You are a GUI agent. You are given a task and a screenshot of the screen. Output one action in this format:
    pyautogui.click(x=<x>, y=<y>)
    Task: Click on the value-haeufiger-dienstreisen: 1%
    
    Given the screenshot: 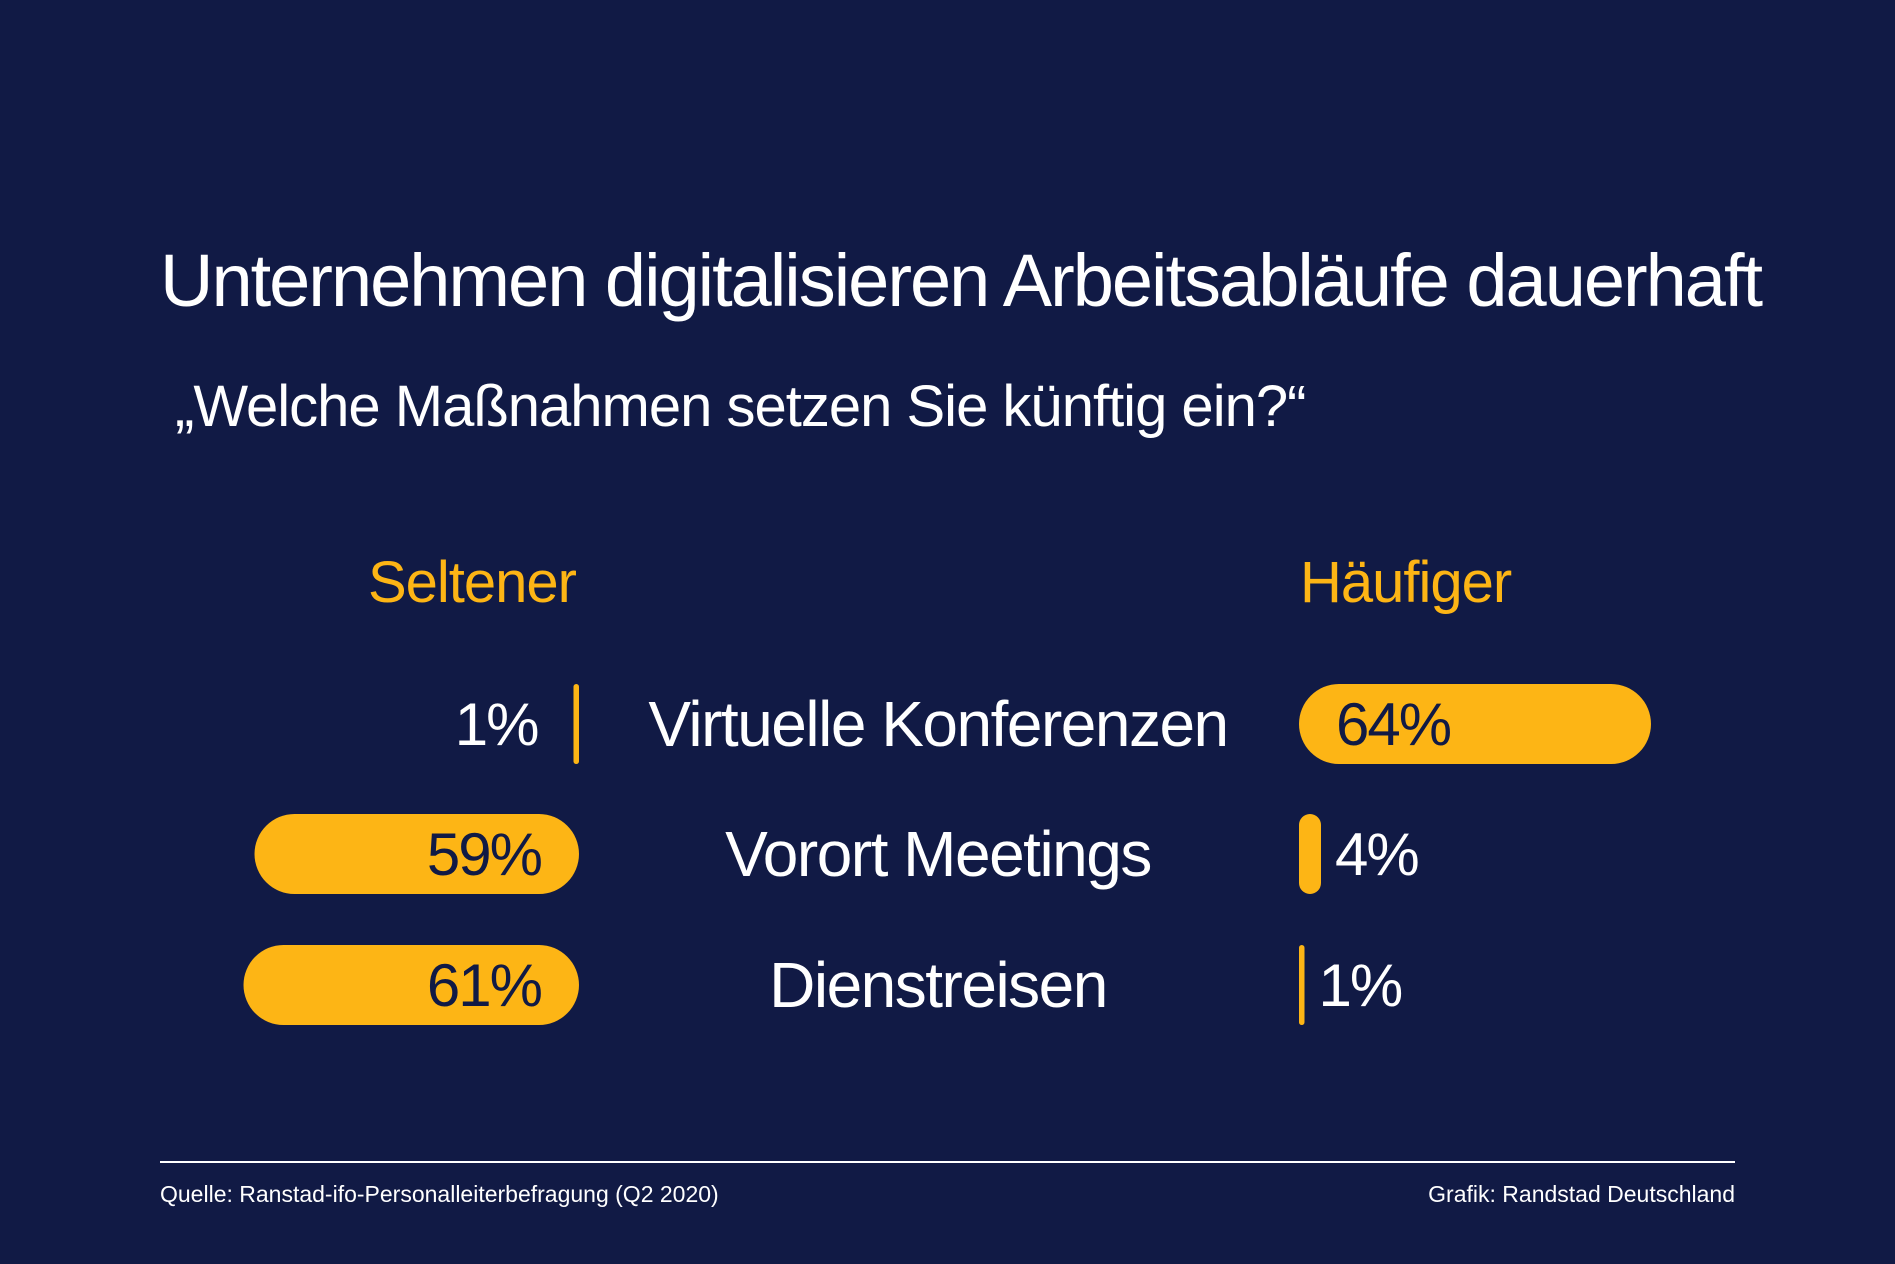 What is the action you would take?
    pyautogui.click(x=1360, y=985)
    